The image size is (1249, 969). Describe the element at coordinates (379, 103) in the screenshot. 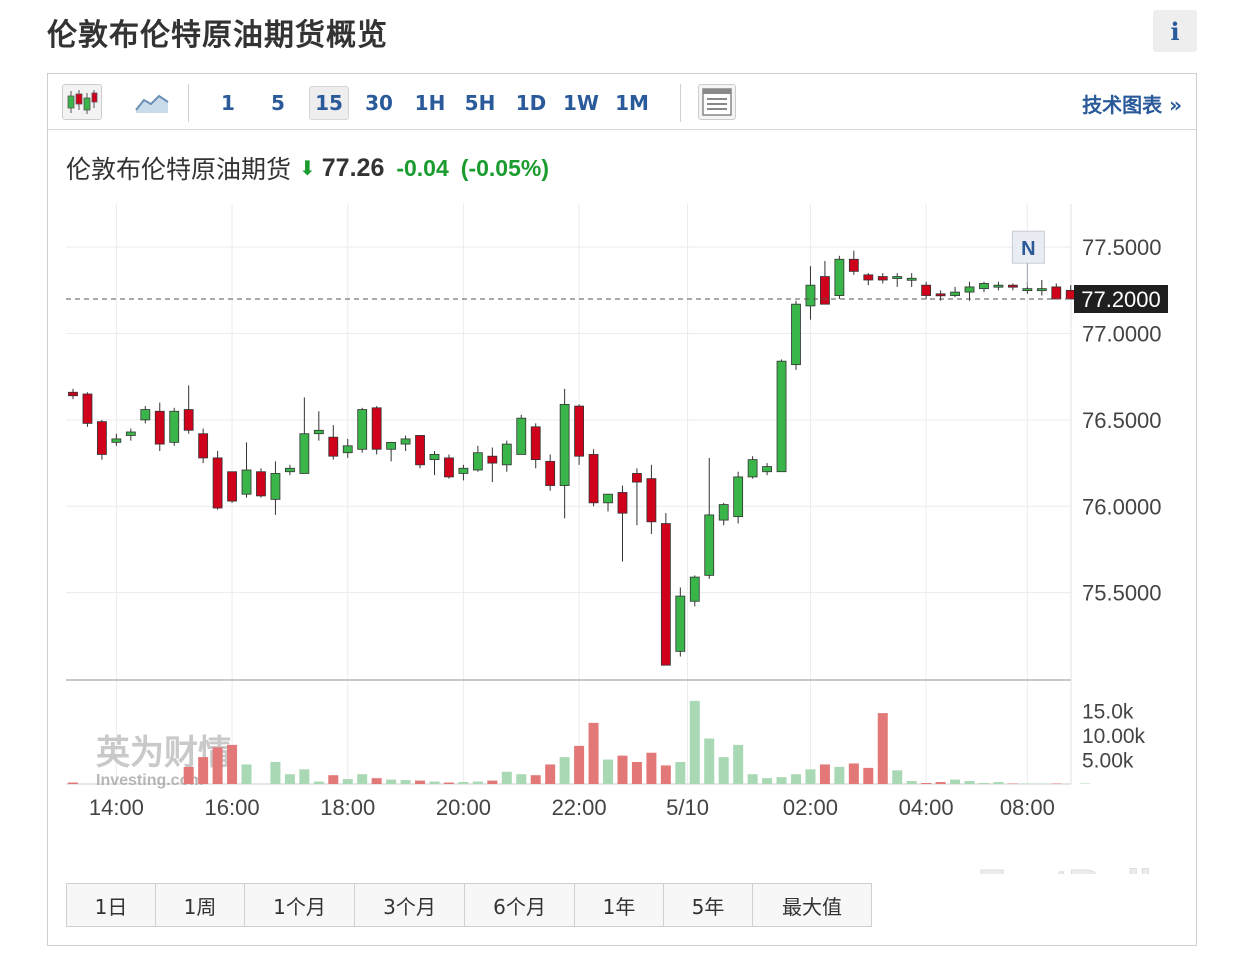

I see `timeframe-30: 30` at that location.